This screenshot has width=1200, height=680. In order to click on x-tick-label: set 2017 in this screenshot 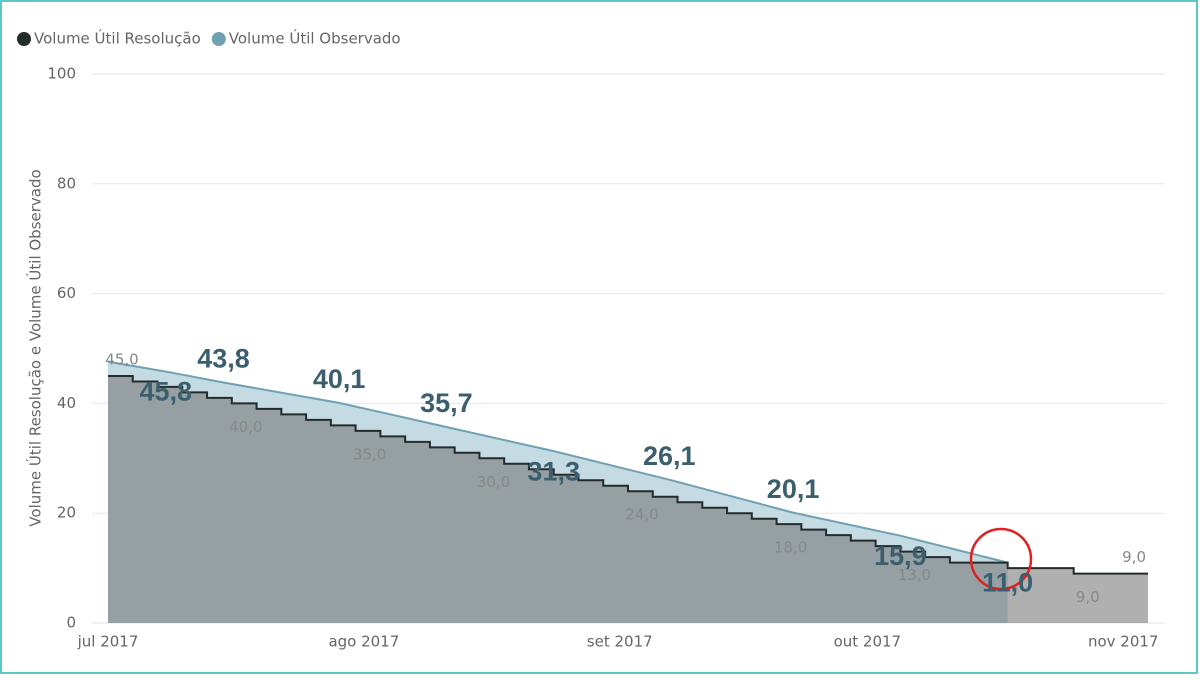, I will do `click(620, 642)`.